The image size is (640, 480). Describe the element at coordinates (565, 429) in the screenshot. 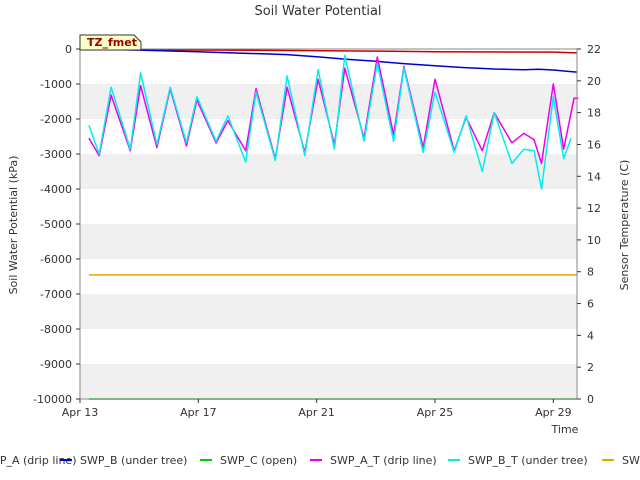

I see `x-axis-label: Time` at that location.